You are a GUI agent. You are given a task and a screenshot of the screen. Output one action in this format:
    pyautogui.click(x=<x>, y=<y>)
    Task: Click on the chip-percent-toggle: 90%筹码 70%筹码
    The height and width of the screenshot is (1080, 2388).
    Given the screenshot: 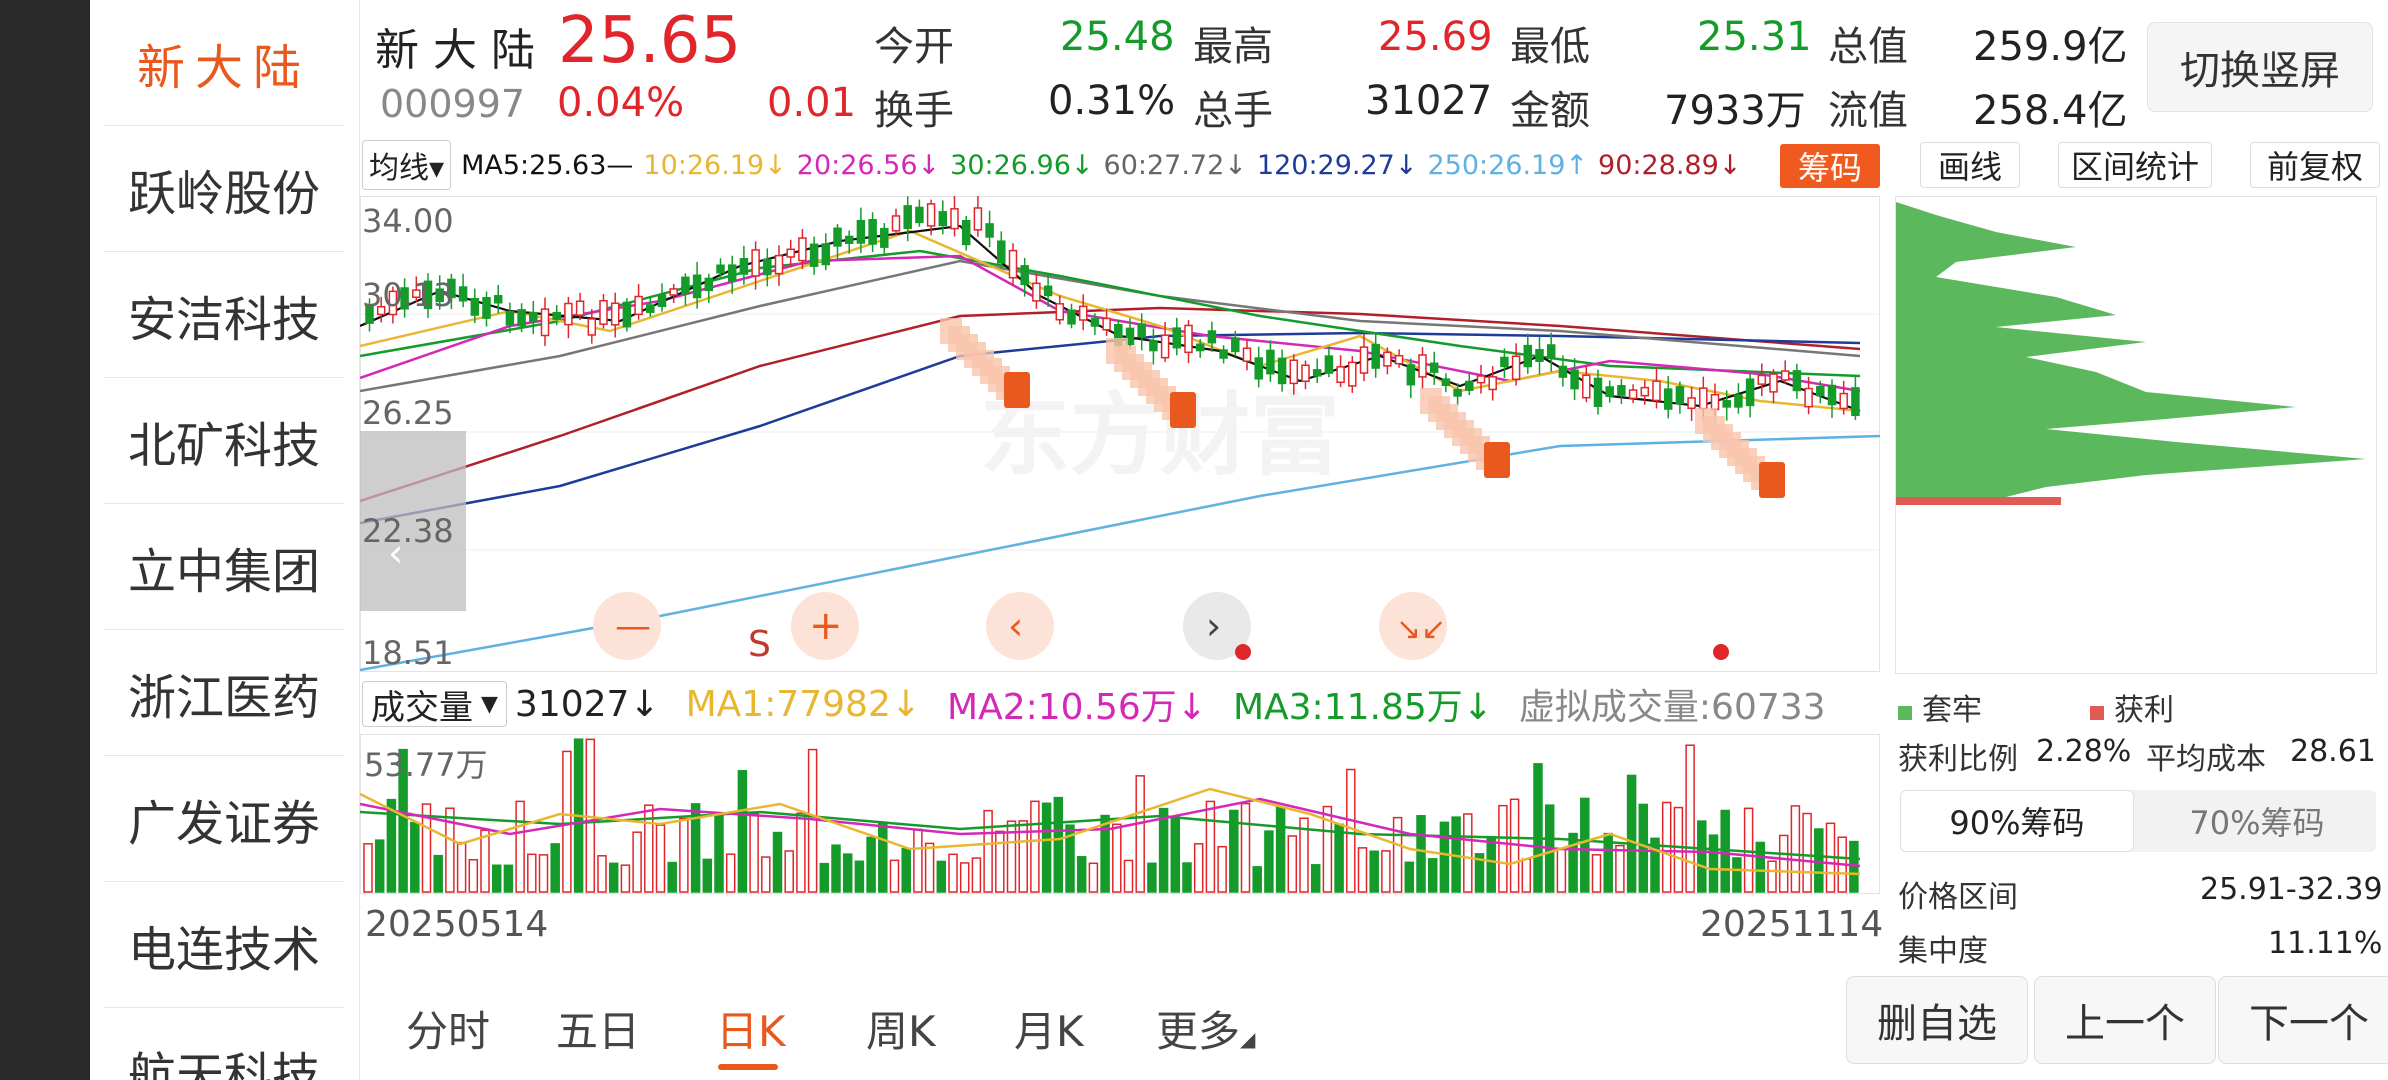 What is the action you would take?
    pyautogui.click(x=2138, y=821)
    